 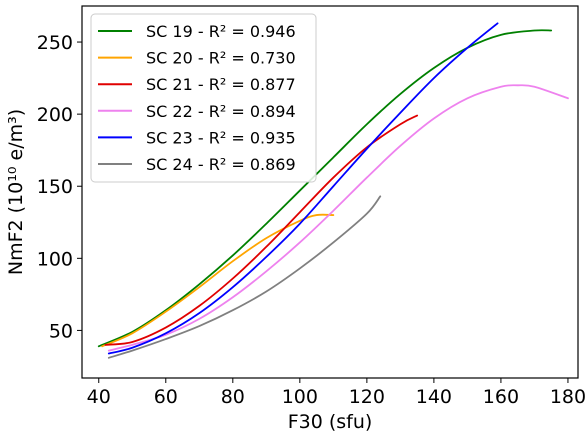 I want to click on x-tick-label: 140, so click(x=434, y=397).